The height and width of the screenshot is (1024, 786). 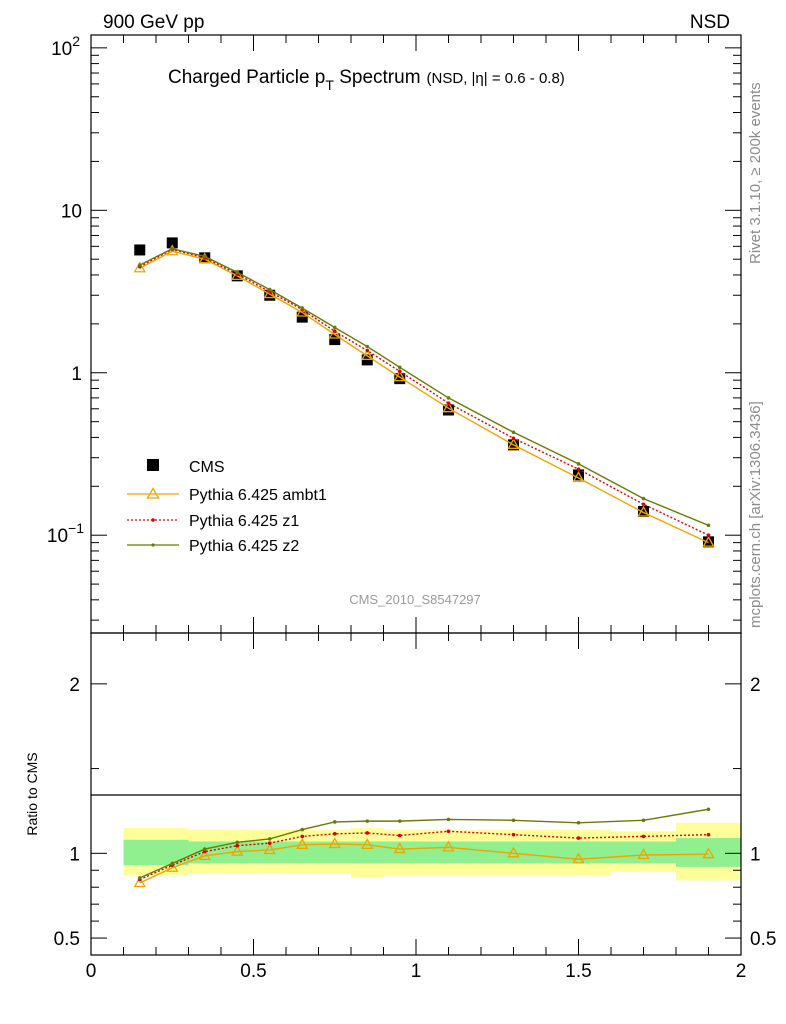 I want to click on ratio-y-tick-label-right: 2, so click(x=755, y=685).